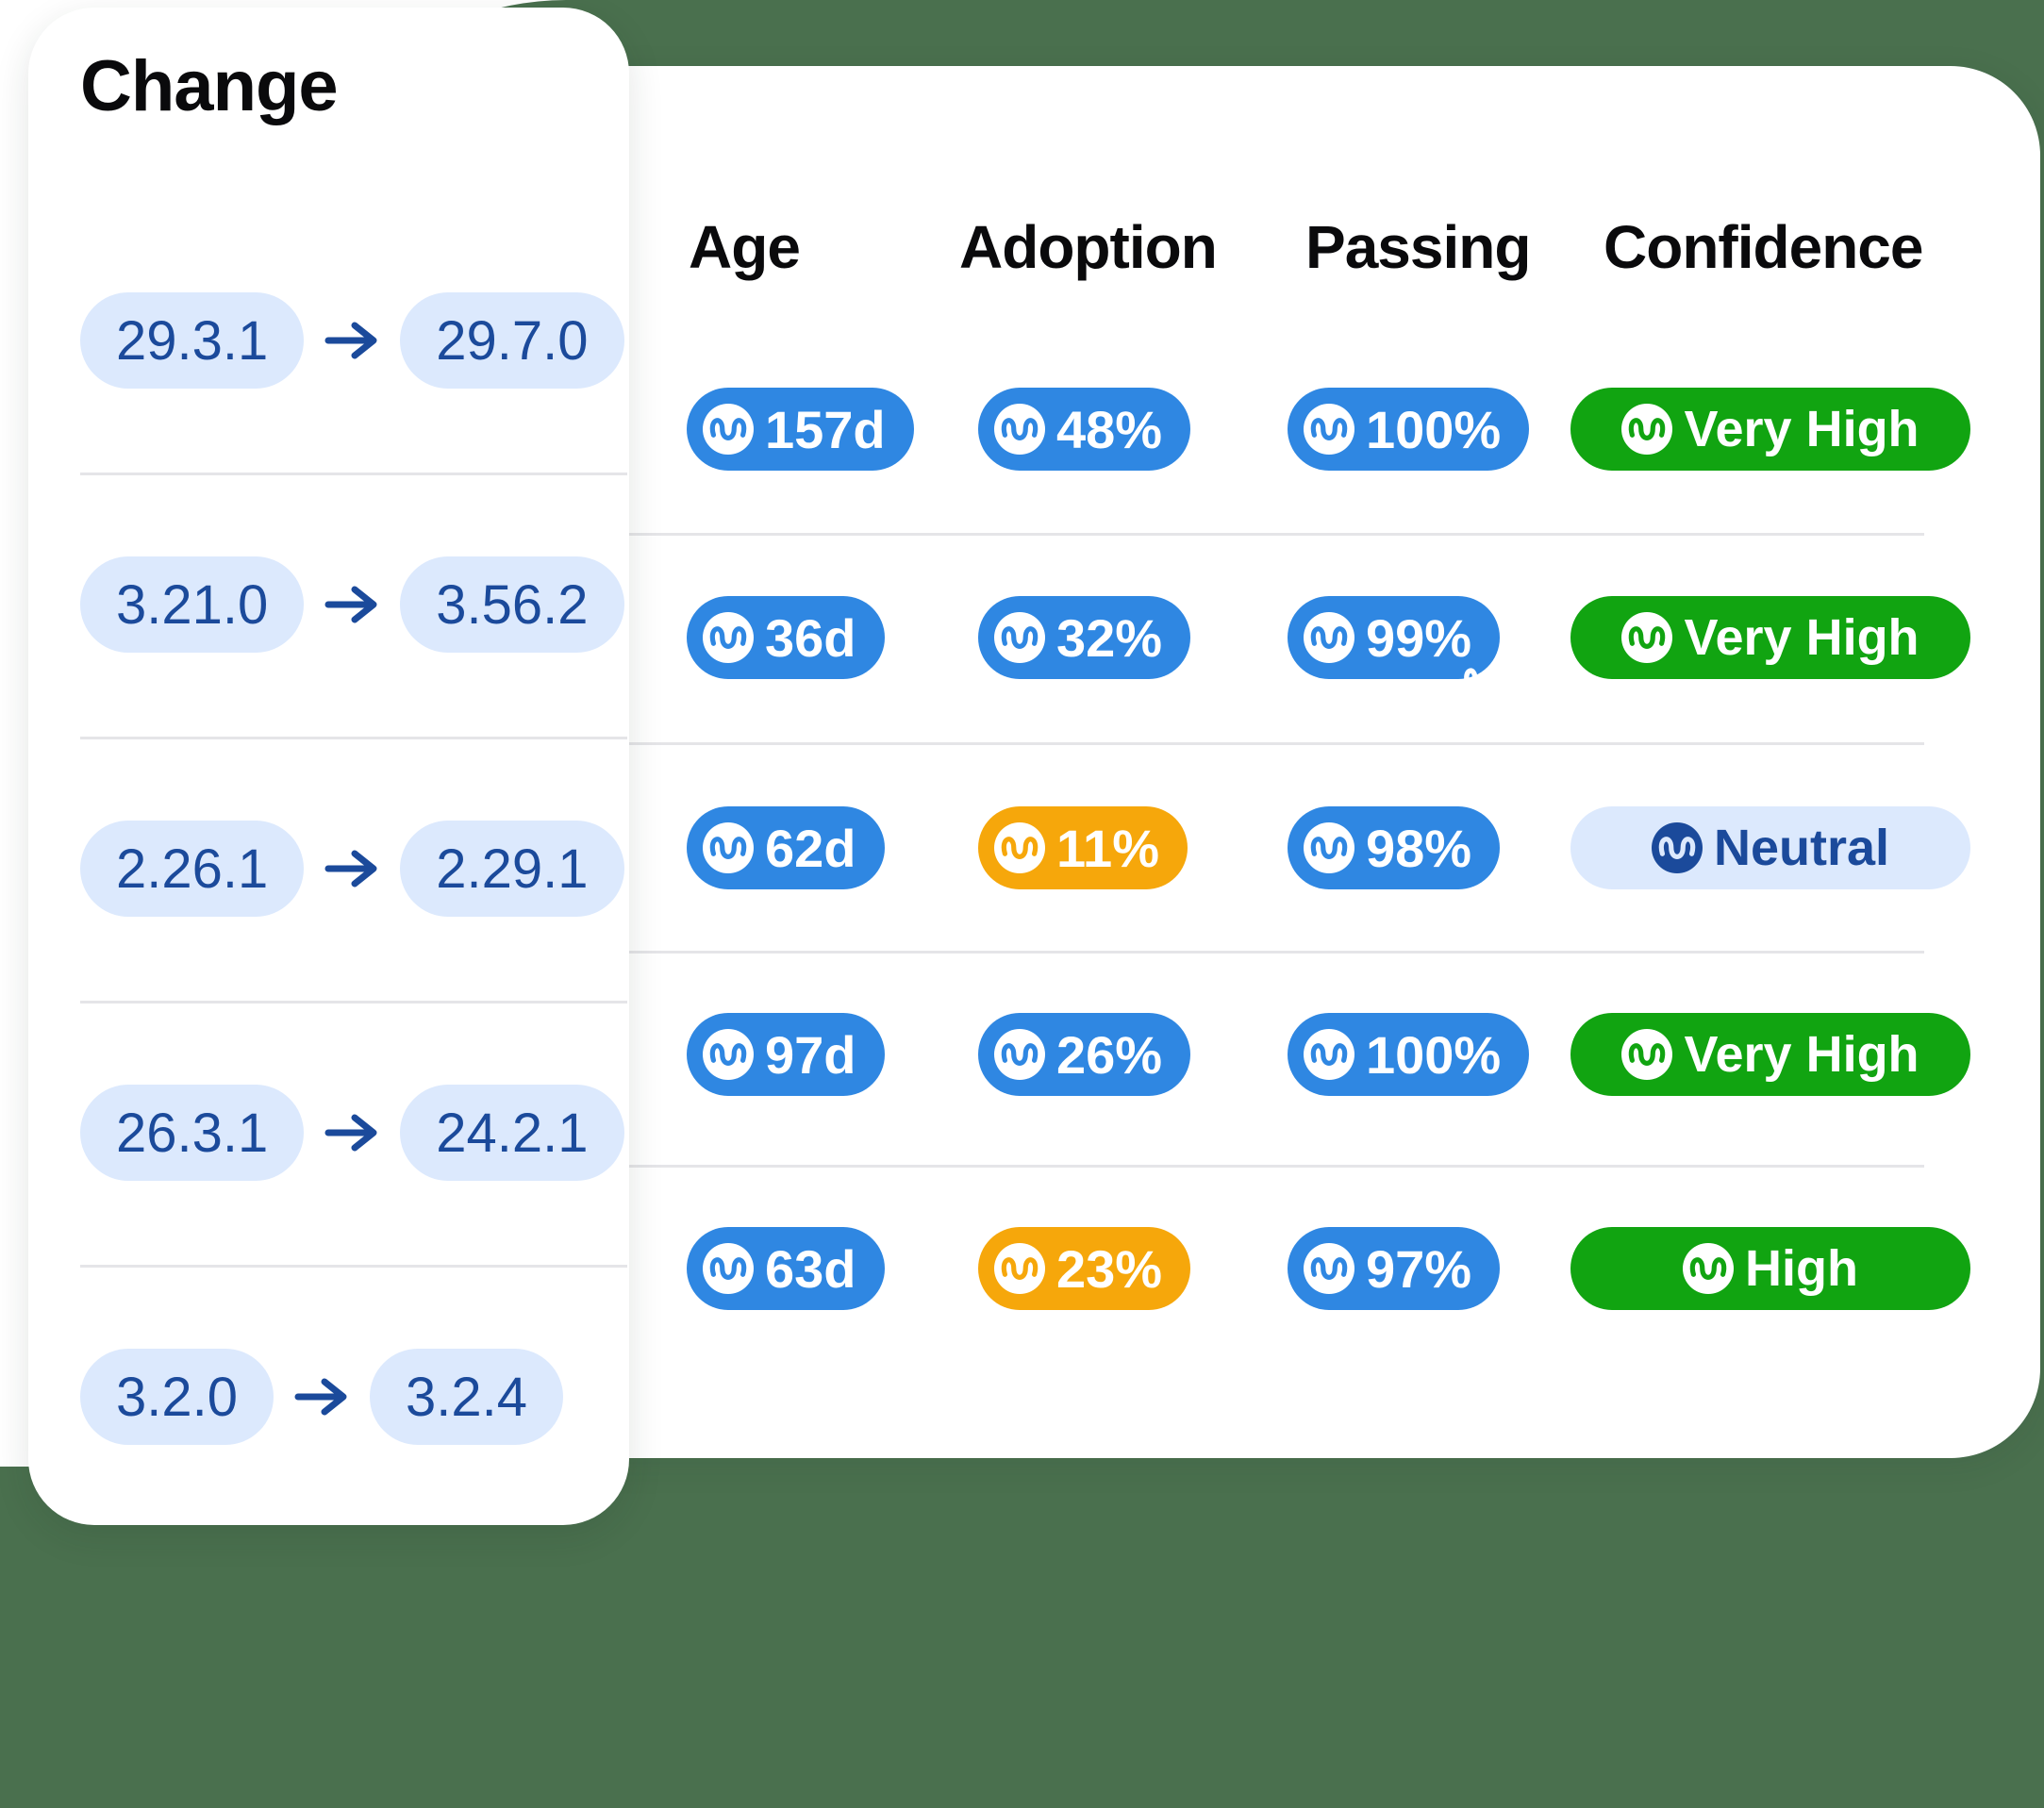 This screenshot has width=2044, height=1808. What do you see at coordinates (192, 869) in the screenshot?
I see `version-from-pill: 2.26.1` at bounding box center [192, 869].